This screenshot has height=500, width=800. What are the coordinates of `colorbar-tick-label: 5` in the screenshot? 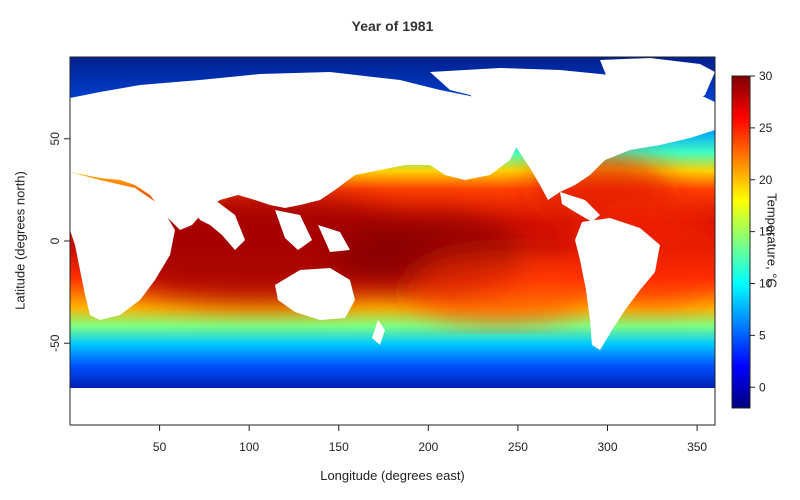 It's located at (762, 335).